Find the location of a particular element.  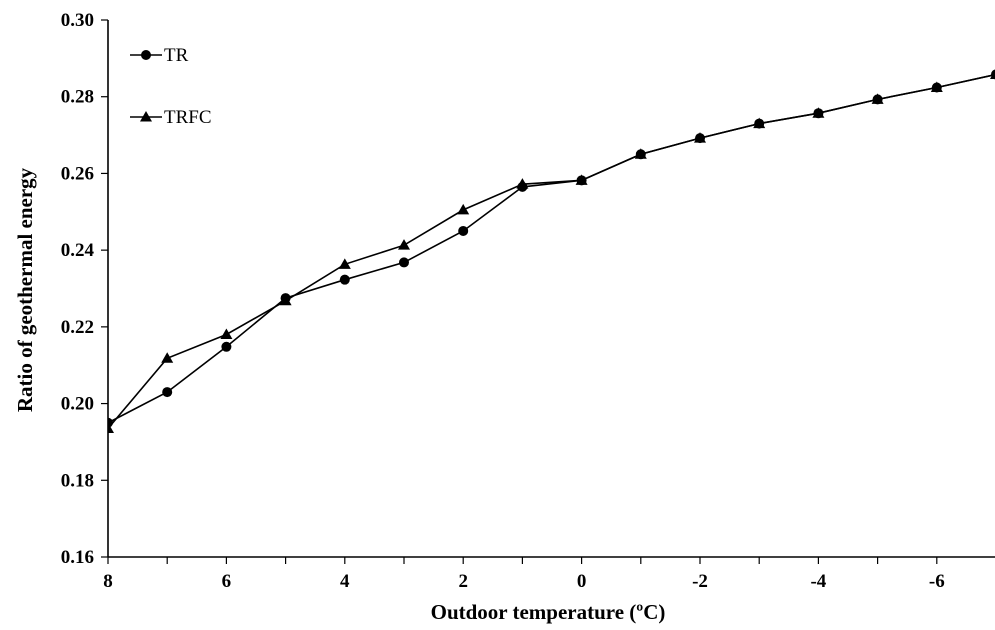

y-tick-label: 0.26 is located at coordinates (77, 173).